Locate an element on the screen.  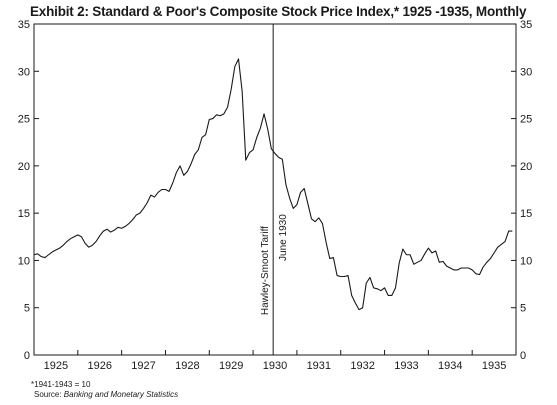
y-tick-label-left: 30 is located at coordinates (24, 72).